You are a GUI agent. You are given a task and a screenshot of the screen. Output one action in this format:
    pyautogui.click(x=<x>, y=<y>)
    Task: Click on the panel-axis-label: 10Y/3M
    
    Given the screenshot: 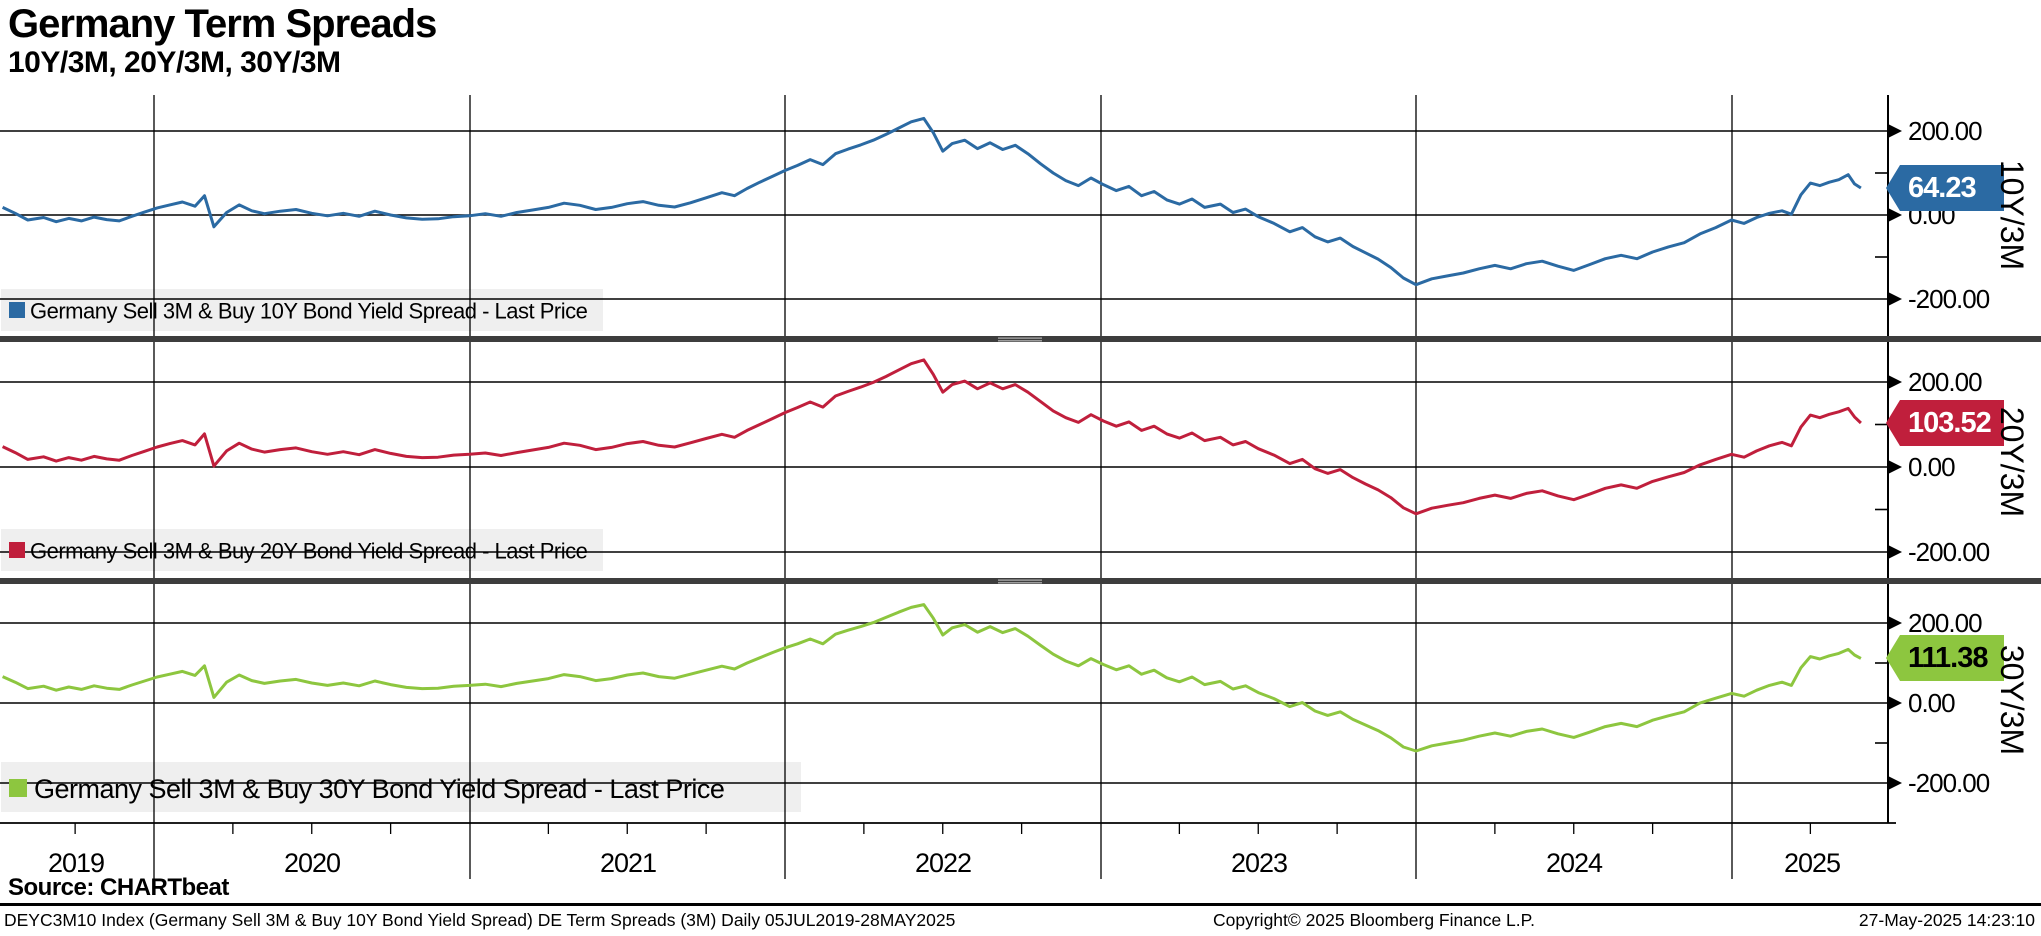 What is the action you would take?
    pyautogui.click(x=2012, y=215)
    